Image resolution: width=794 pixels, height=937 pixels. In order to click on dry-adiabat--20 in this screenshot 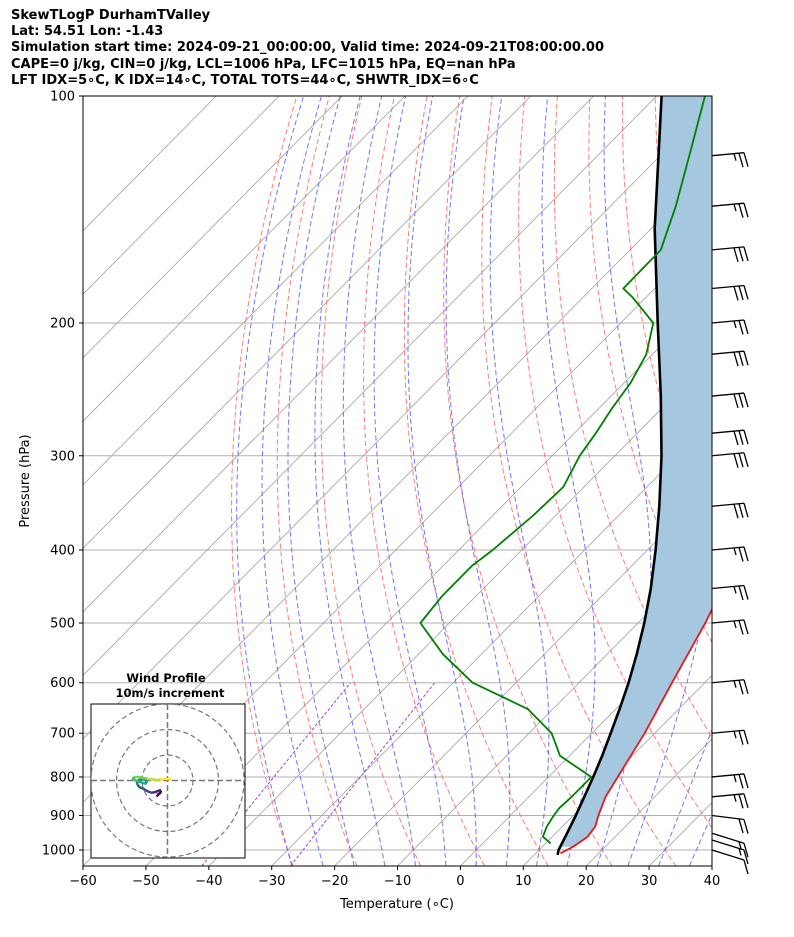, I will do `click(317, 481)`.